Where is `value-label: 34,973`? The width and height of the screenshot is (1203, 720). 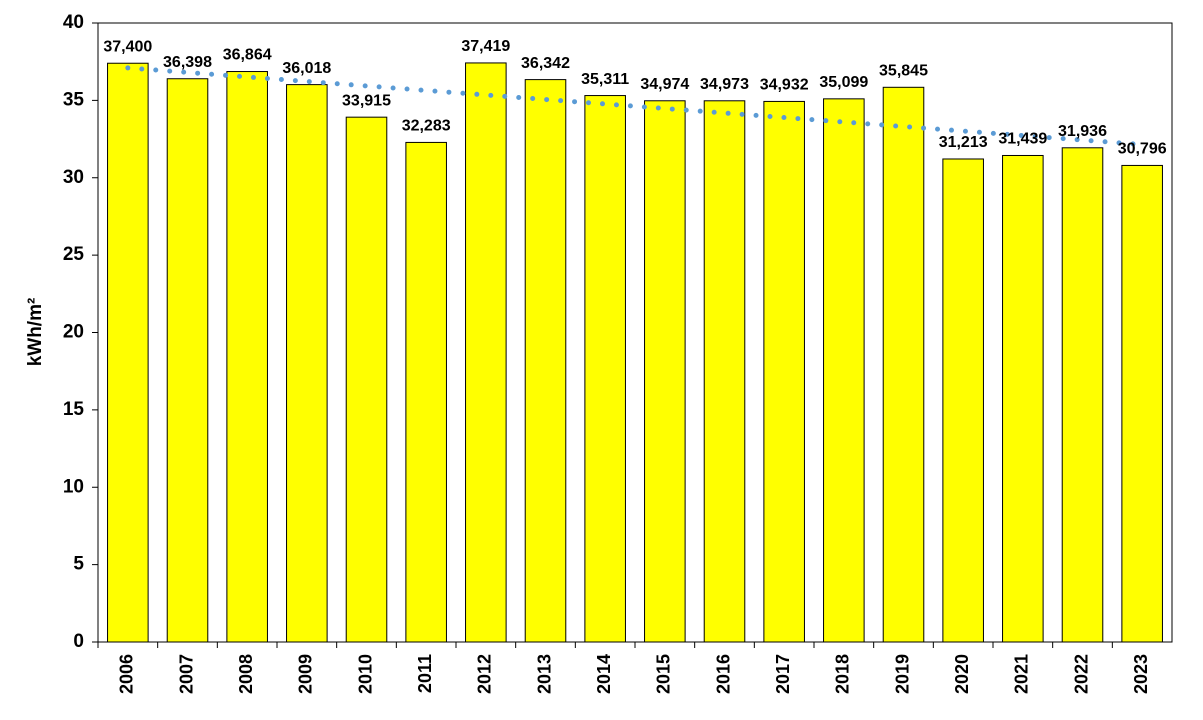 value-label: 34,973 is located at coordinates (724, 84).